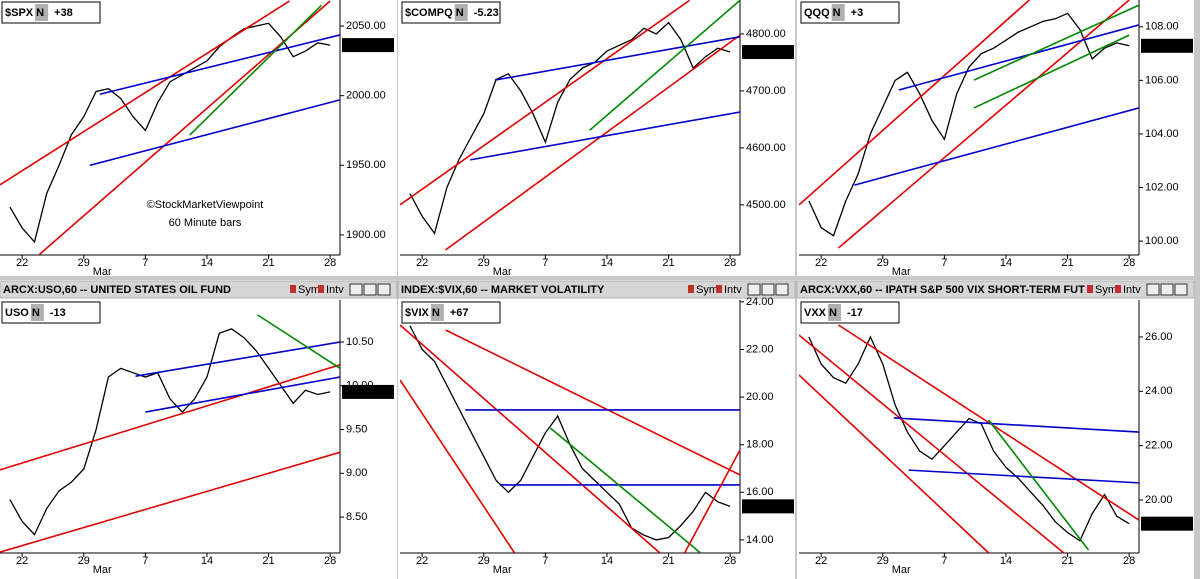  Describe the element at coordinates (486, 13) in the screenshot. I see `change: -5.23` at that location.